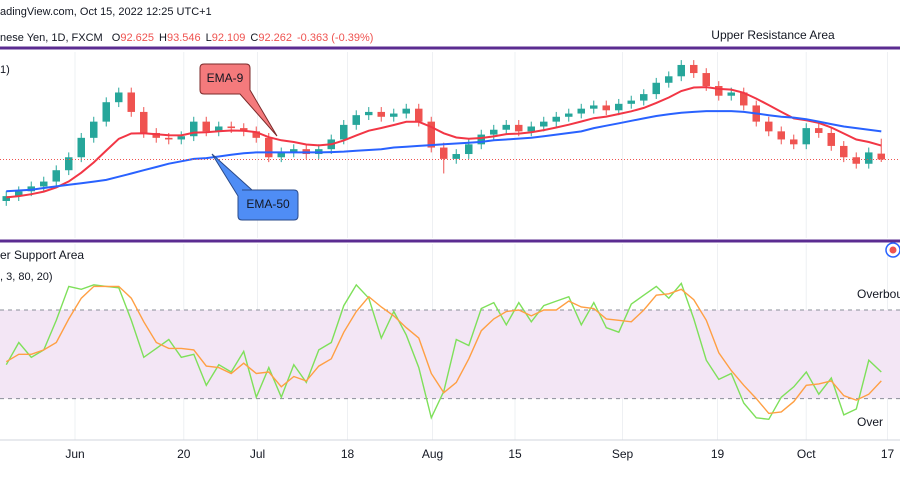 The image size is (900, 500). Describe the element at coordinates (5, 70) in the screenshot. I see `indicator-label: 1)` at that location.